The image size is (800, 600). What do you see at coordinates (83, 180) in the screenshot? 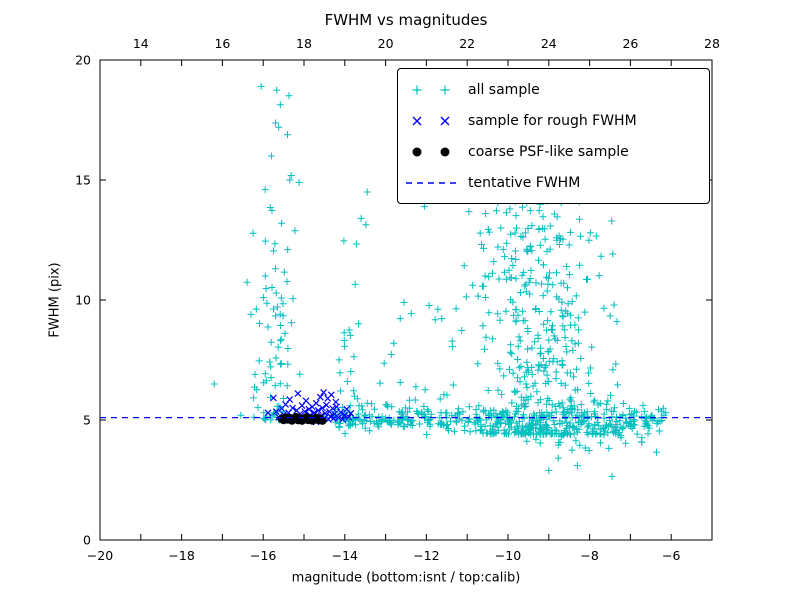
I see `y-tick-label: 15` at bounding box center [83, 180].